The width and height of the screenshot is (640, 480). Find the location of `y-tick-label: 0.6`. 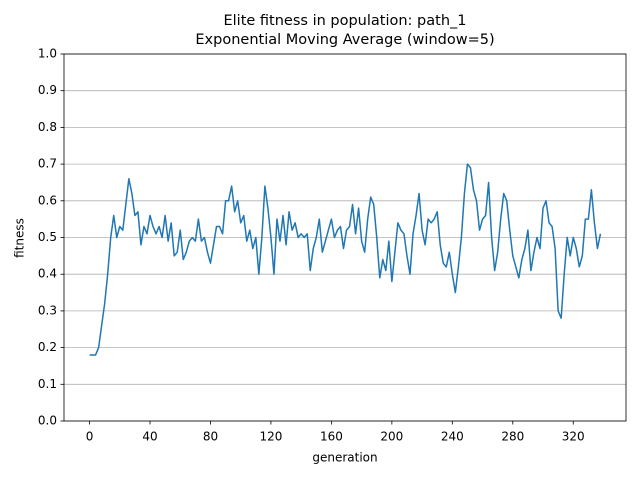

y-tick-label: 0.6 is located at coordinates (47, 200).